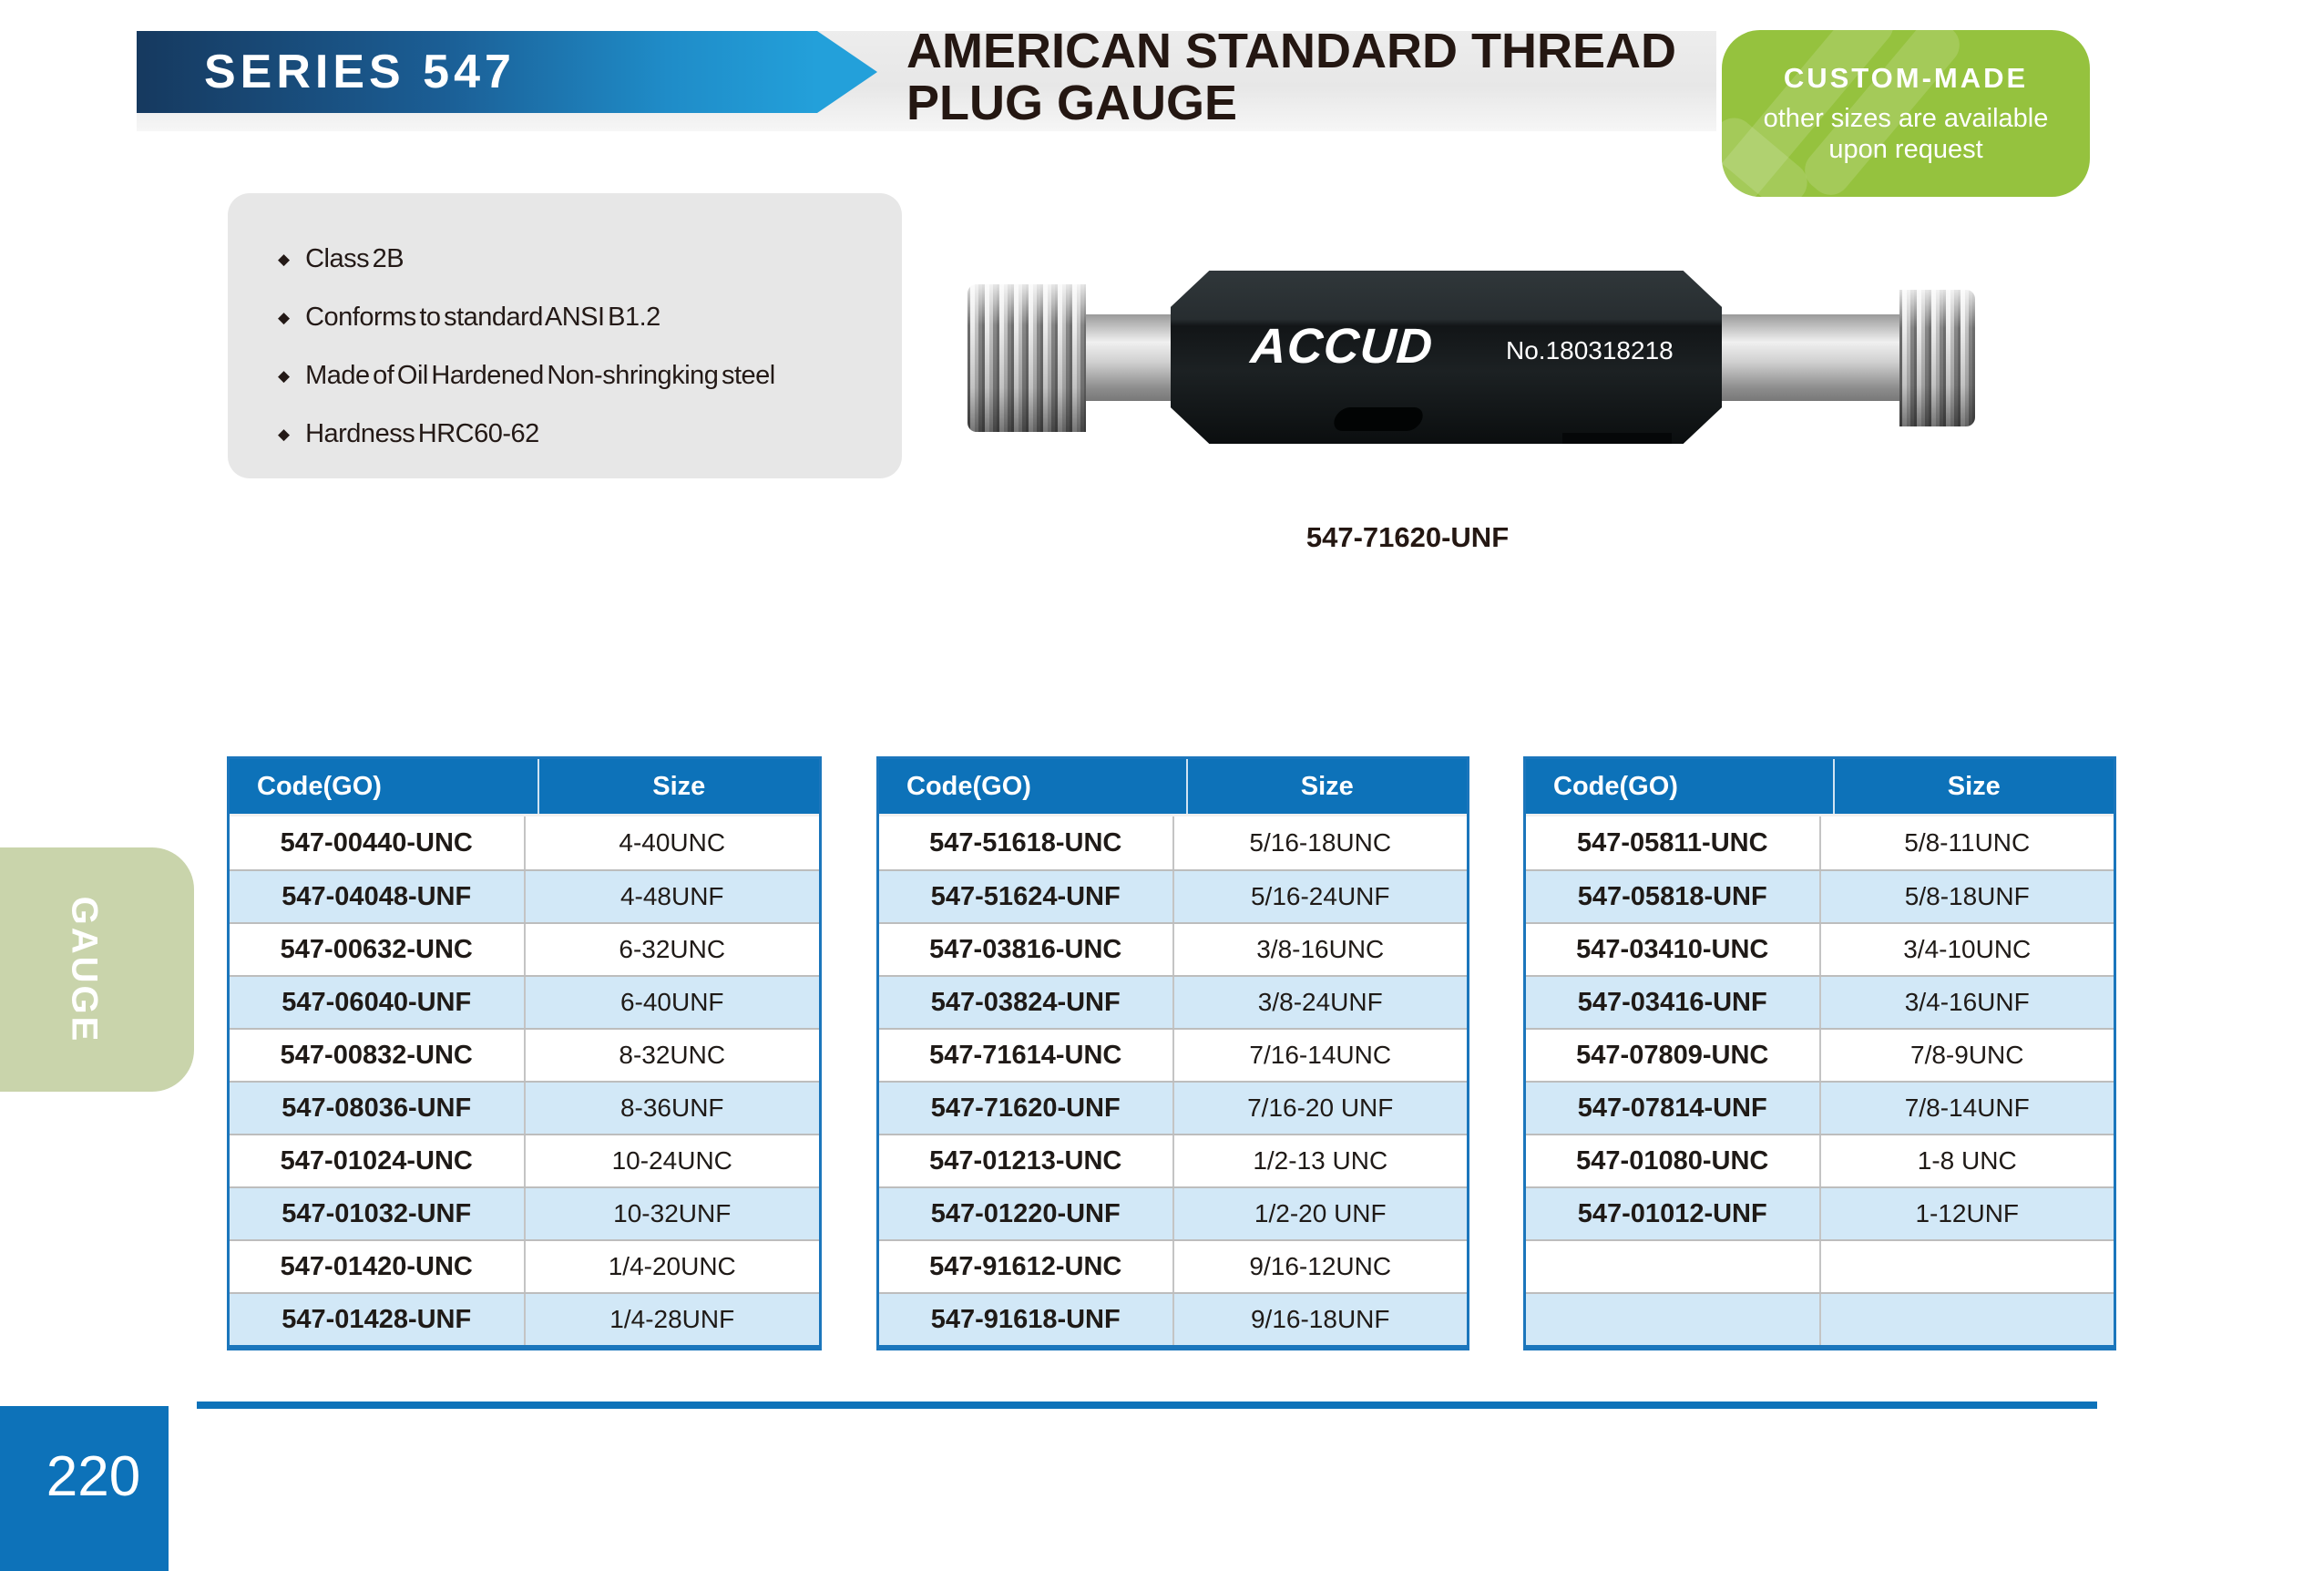 The width and height of the screenshot is (2324, 1571). I want to click on gauge-right-thread, so click(1937, 358).